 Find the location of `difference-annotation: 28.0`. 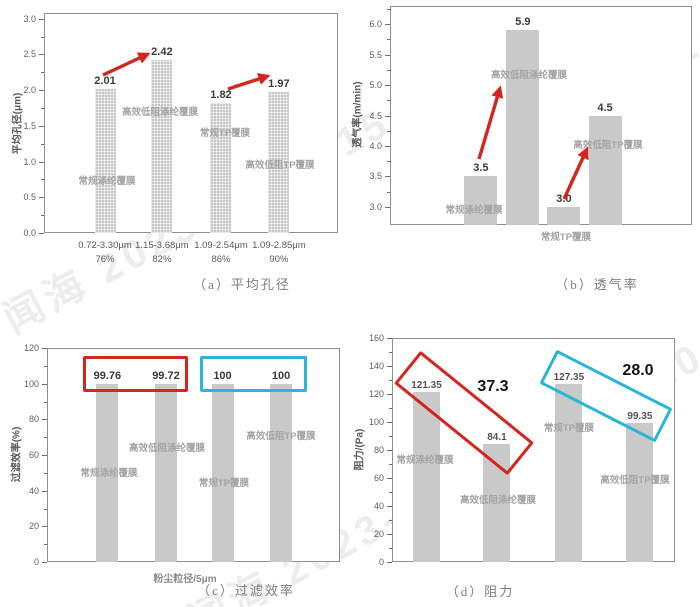

difference-annotation: 28.0 is located at coordinates (638, 370).